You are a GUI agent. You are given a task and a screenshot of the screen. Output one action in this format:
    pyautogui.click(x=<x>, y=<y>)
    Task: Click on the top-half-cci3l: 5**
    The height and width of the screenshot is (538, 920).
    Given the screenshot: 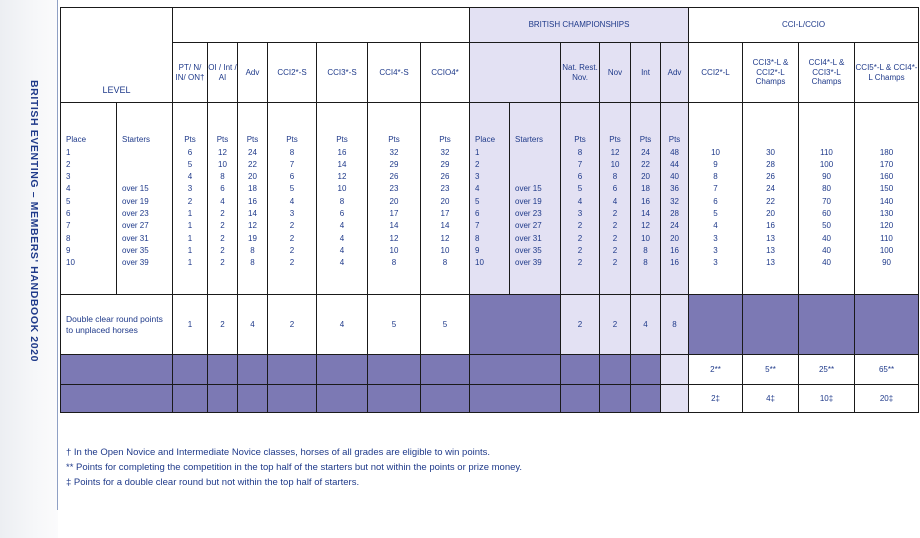 What is the action you would take?
    pyautogui.click(x=771, y=369)
    